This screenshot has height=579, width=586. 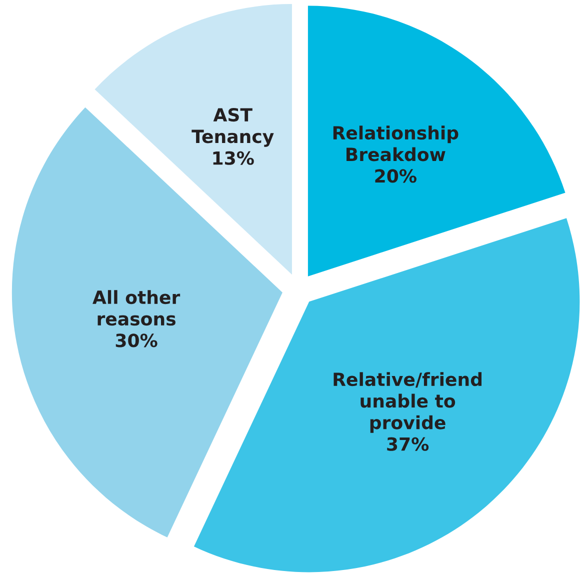 What do you see at coordinates (233, 158) in the screenshot?
I see `data-label: 13%` at bounding box center [233, 158].